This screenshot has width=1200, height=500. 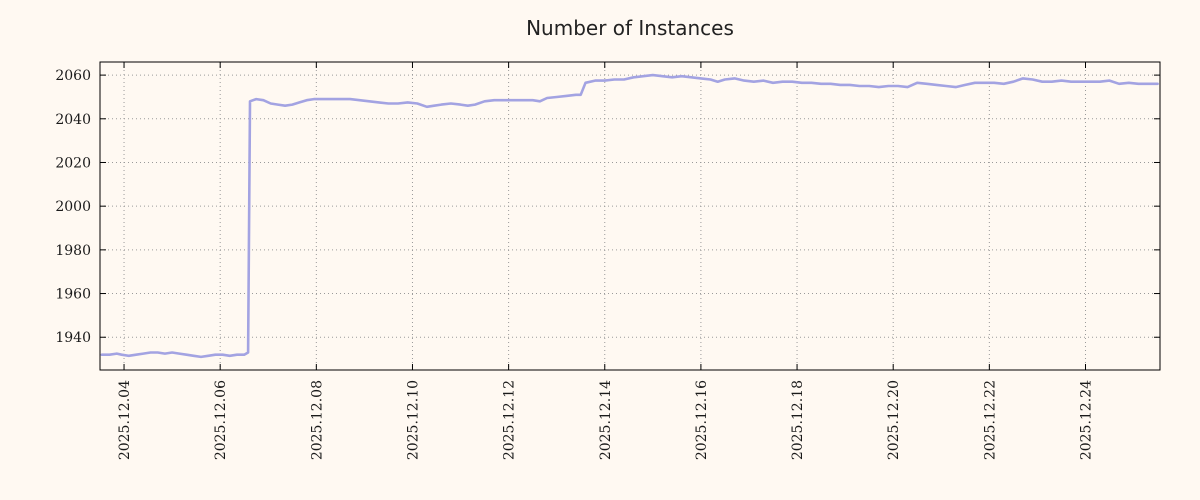 I want to click on x-tick-label: 2025.12.04, so click(x=125, y=420).